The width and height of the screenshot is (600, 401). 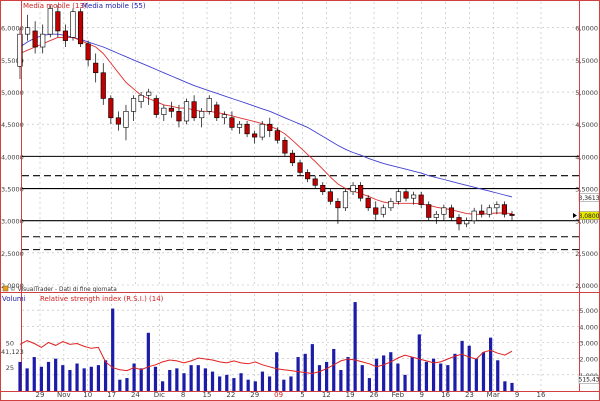 I want to click on price-tick-label-right: 4,0000, so click(x=586, y=157).